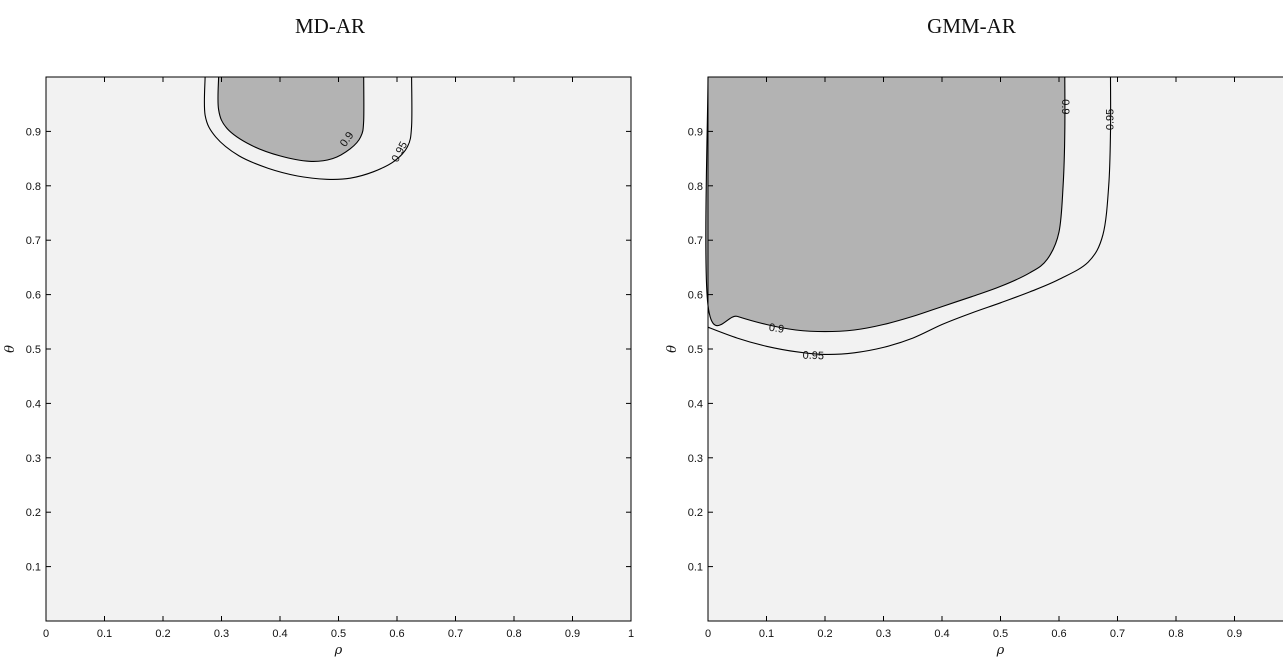  What do you see at coordinates (329, 26) in the screenshot?
I see `md-ar-title: MD-AR` at bounding box center [329, 26].